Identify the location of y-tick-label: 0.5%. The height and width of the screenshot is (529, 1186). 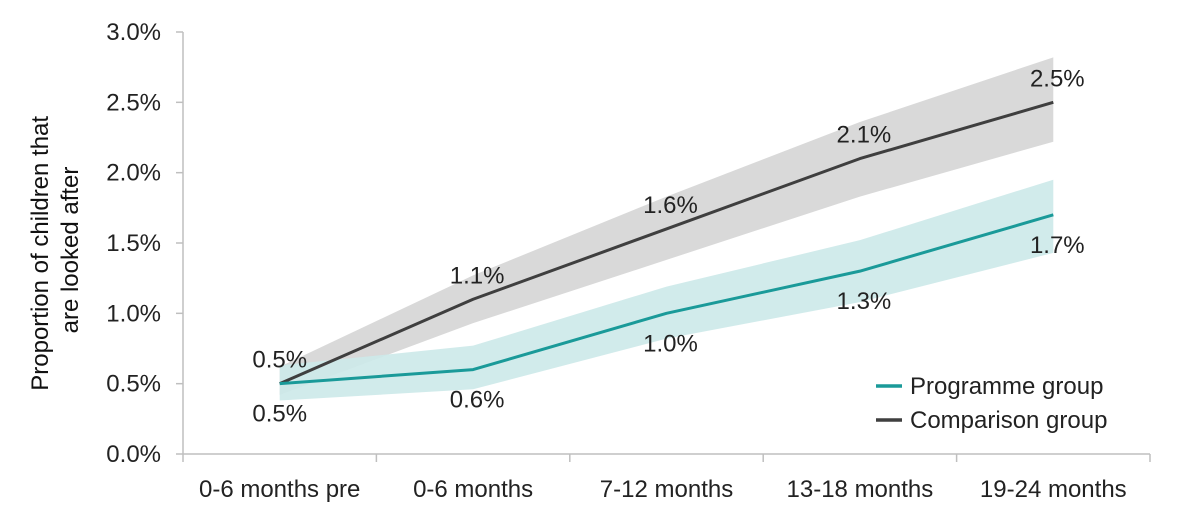
(133, 384).